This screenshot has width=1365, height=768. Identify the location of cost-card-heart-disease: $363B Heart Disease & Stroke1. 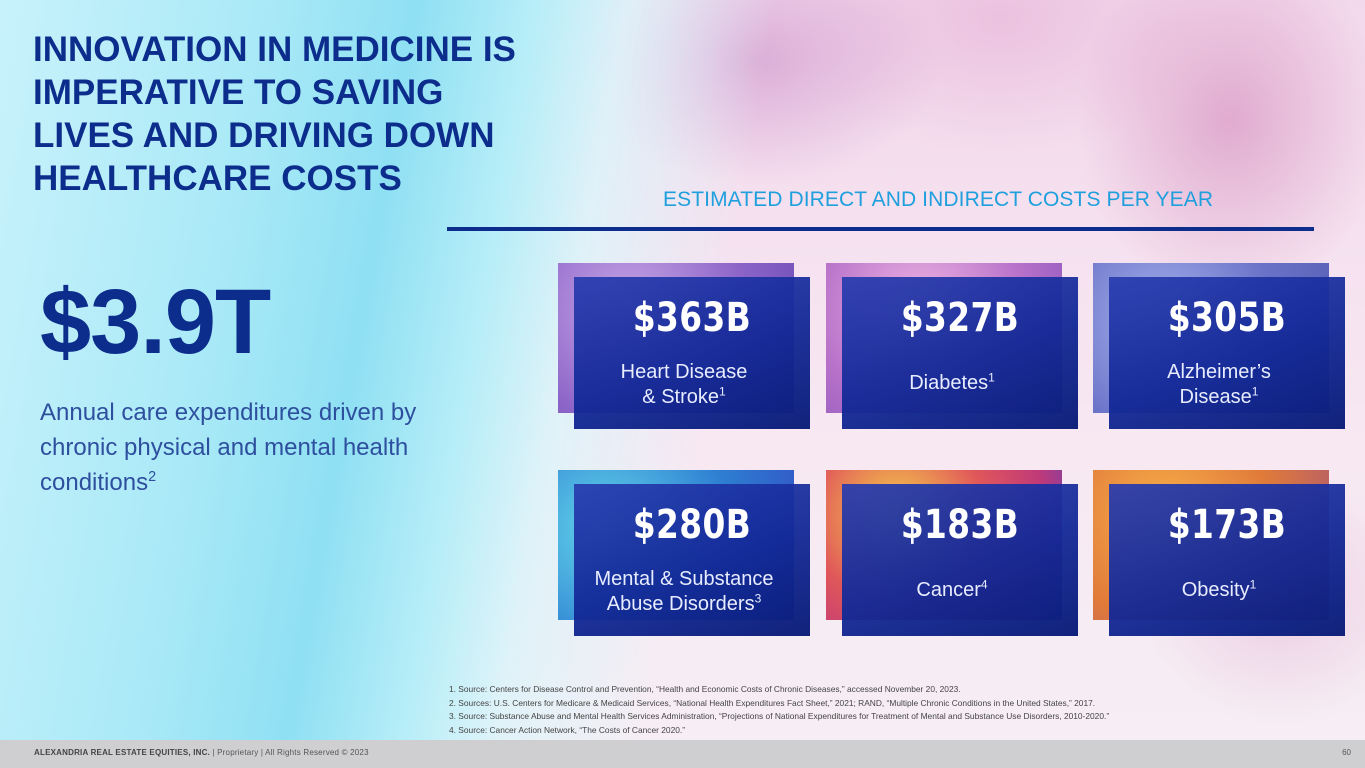
(684, 346).